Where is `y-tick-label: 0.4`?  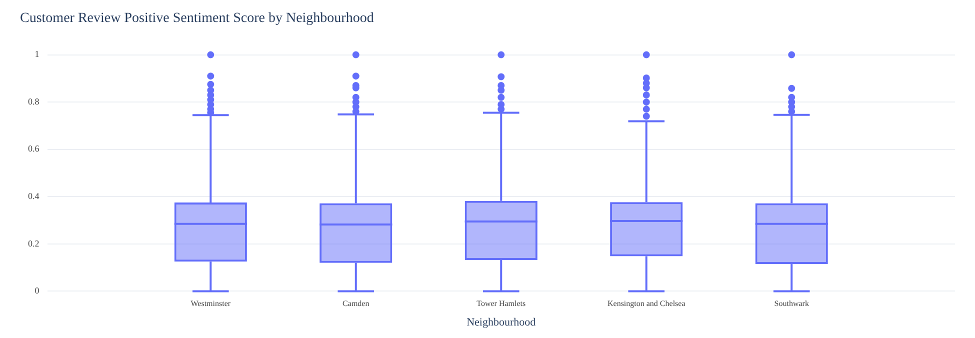
y-tick-label: 0.4 is located at coordinates (34, 196).